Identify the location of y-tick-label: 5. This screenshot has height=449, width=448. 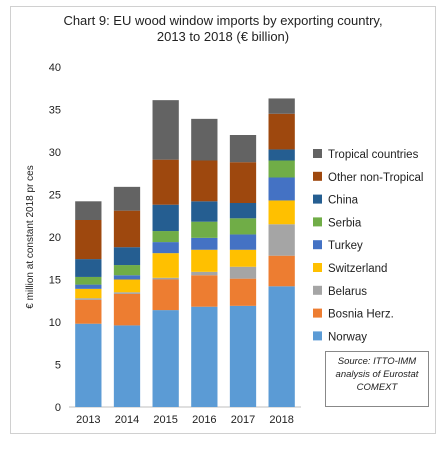
(58, 366).